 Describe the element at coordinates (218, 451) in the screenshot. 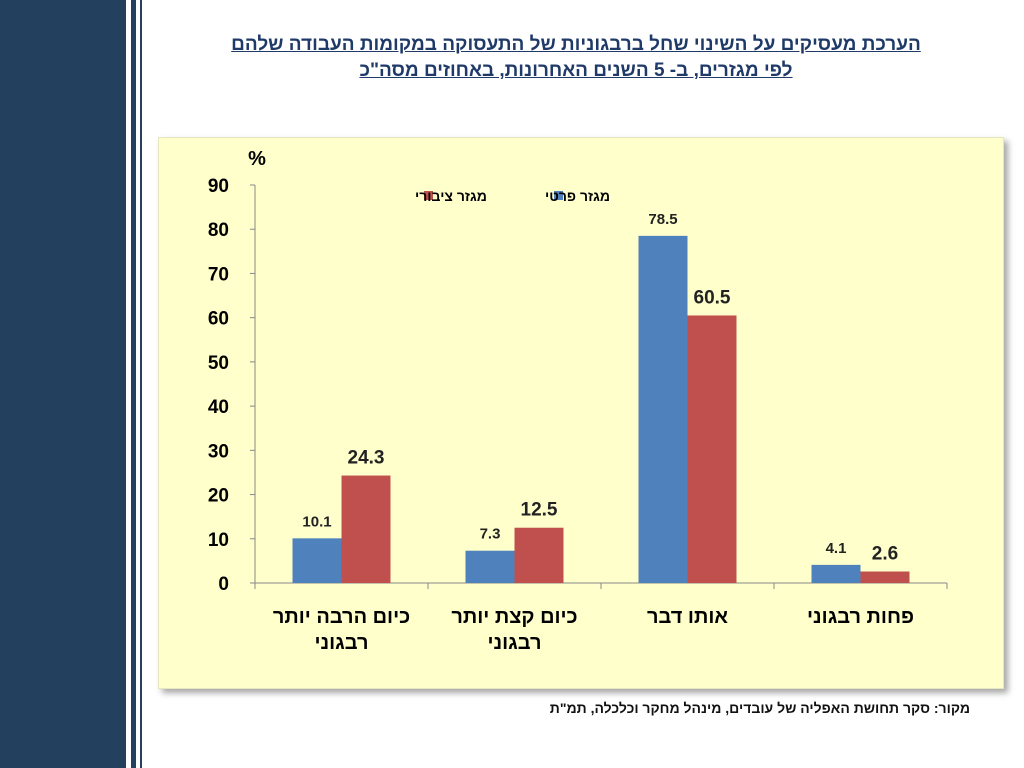

I see `y-tick-label: 30` at that location.